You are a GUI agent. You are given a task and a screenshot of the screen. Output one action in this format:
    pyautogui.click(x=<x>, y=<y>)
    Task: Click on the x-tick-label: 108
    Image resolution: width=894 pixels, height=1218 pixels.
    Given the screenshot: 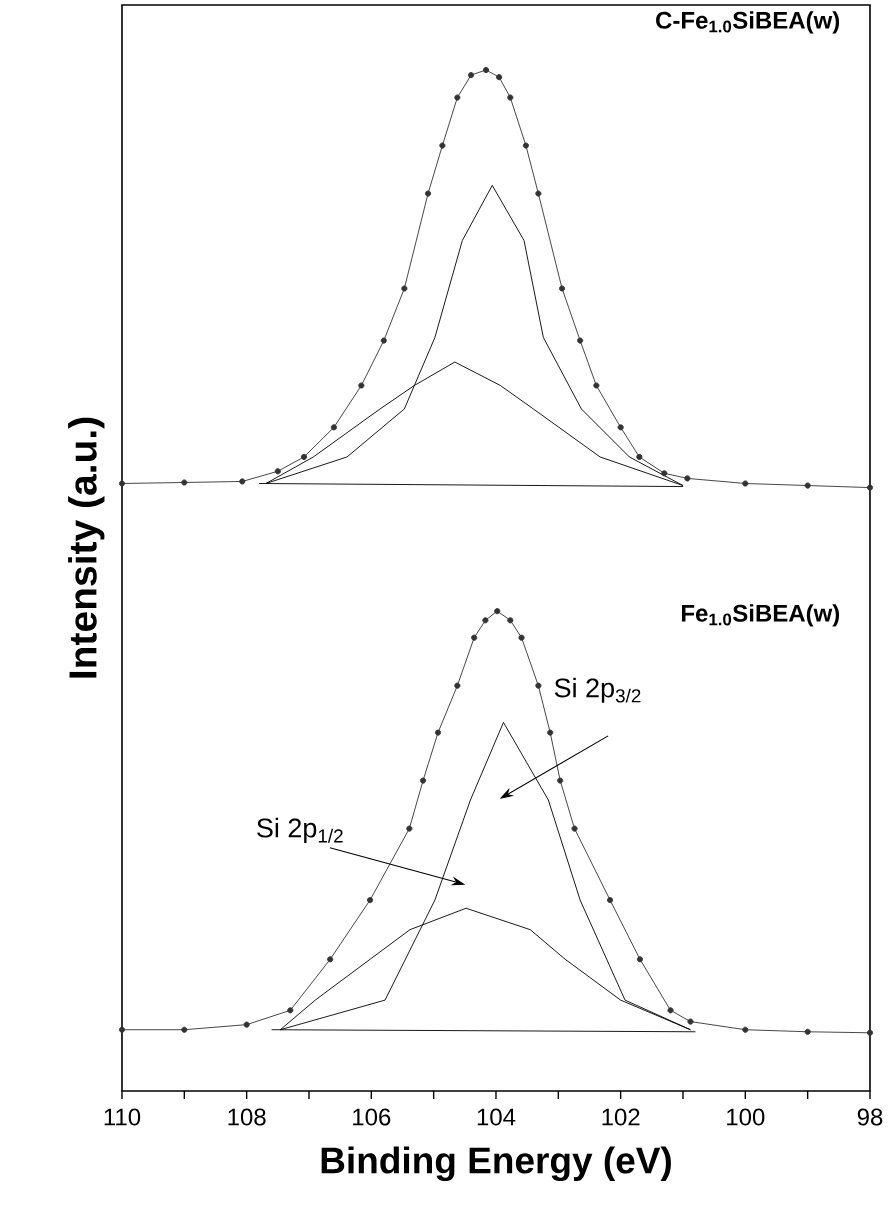 What is the action you would take?
    pyautogui.click(x=247, y=1117)
    